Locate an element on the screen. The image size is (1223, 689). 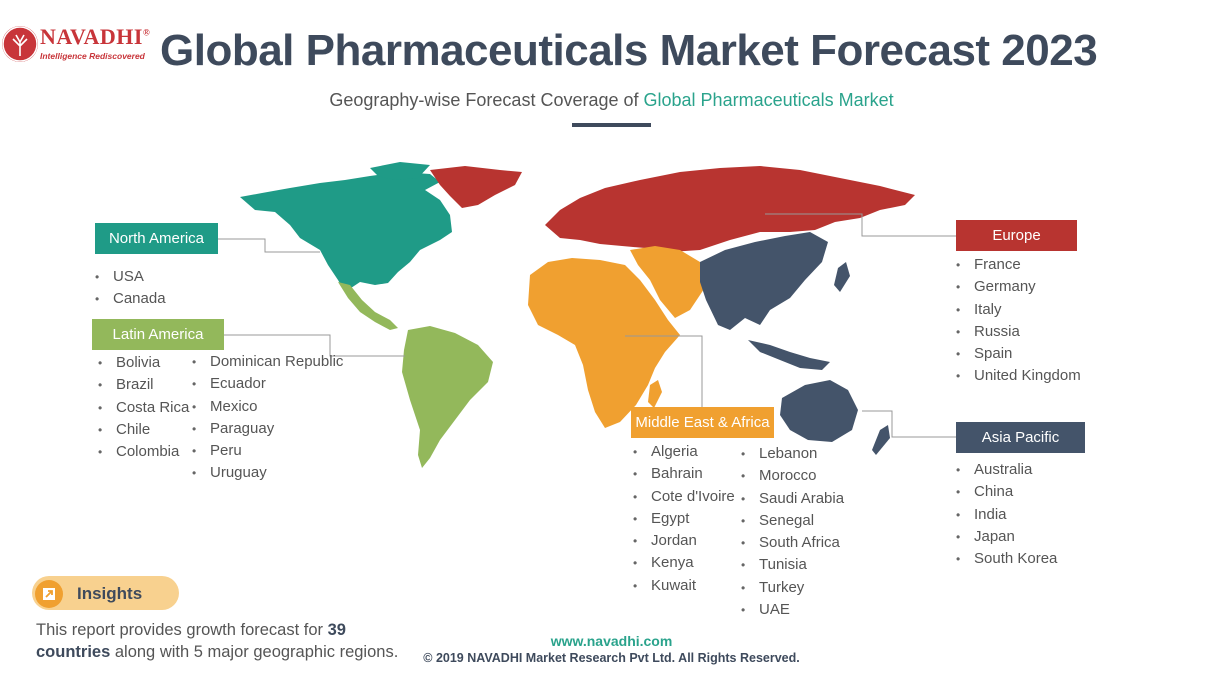
navadhi-logo: NAVADHI® Intelligence Rediscovered is located at coordinates (77, 44).